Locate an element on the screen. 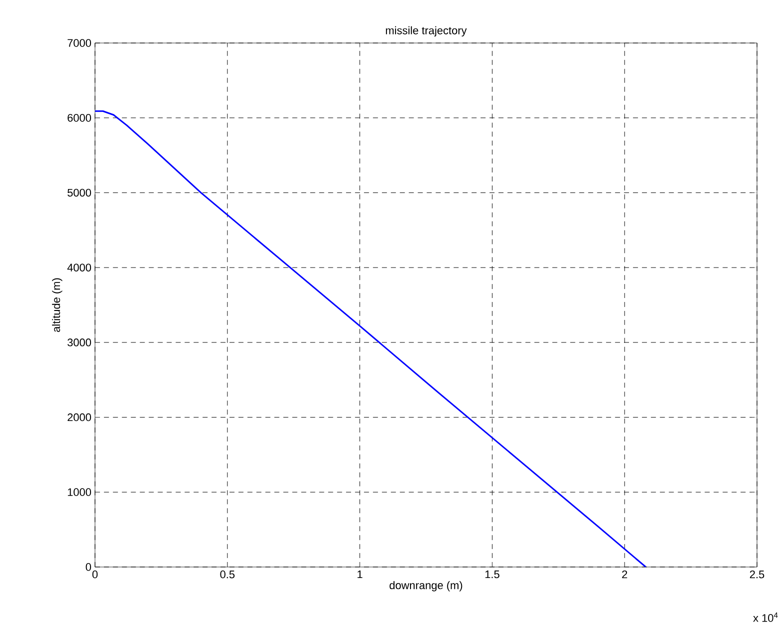  y-tick-label: 1000 is located at coordinates (80, 492).